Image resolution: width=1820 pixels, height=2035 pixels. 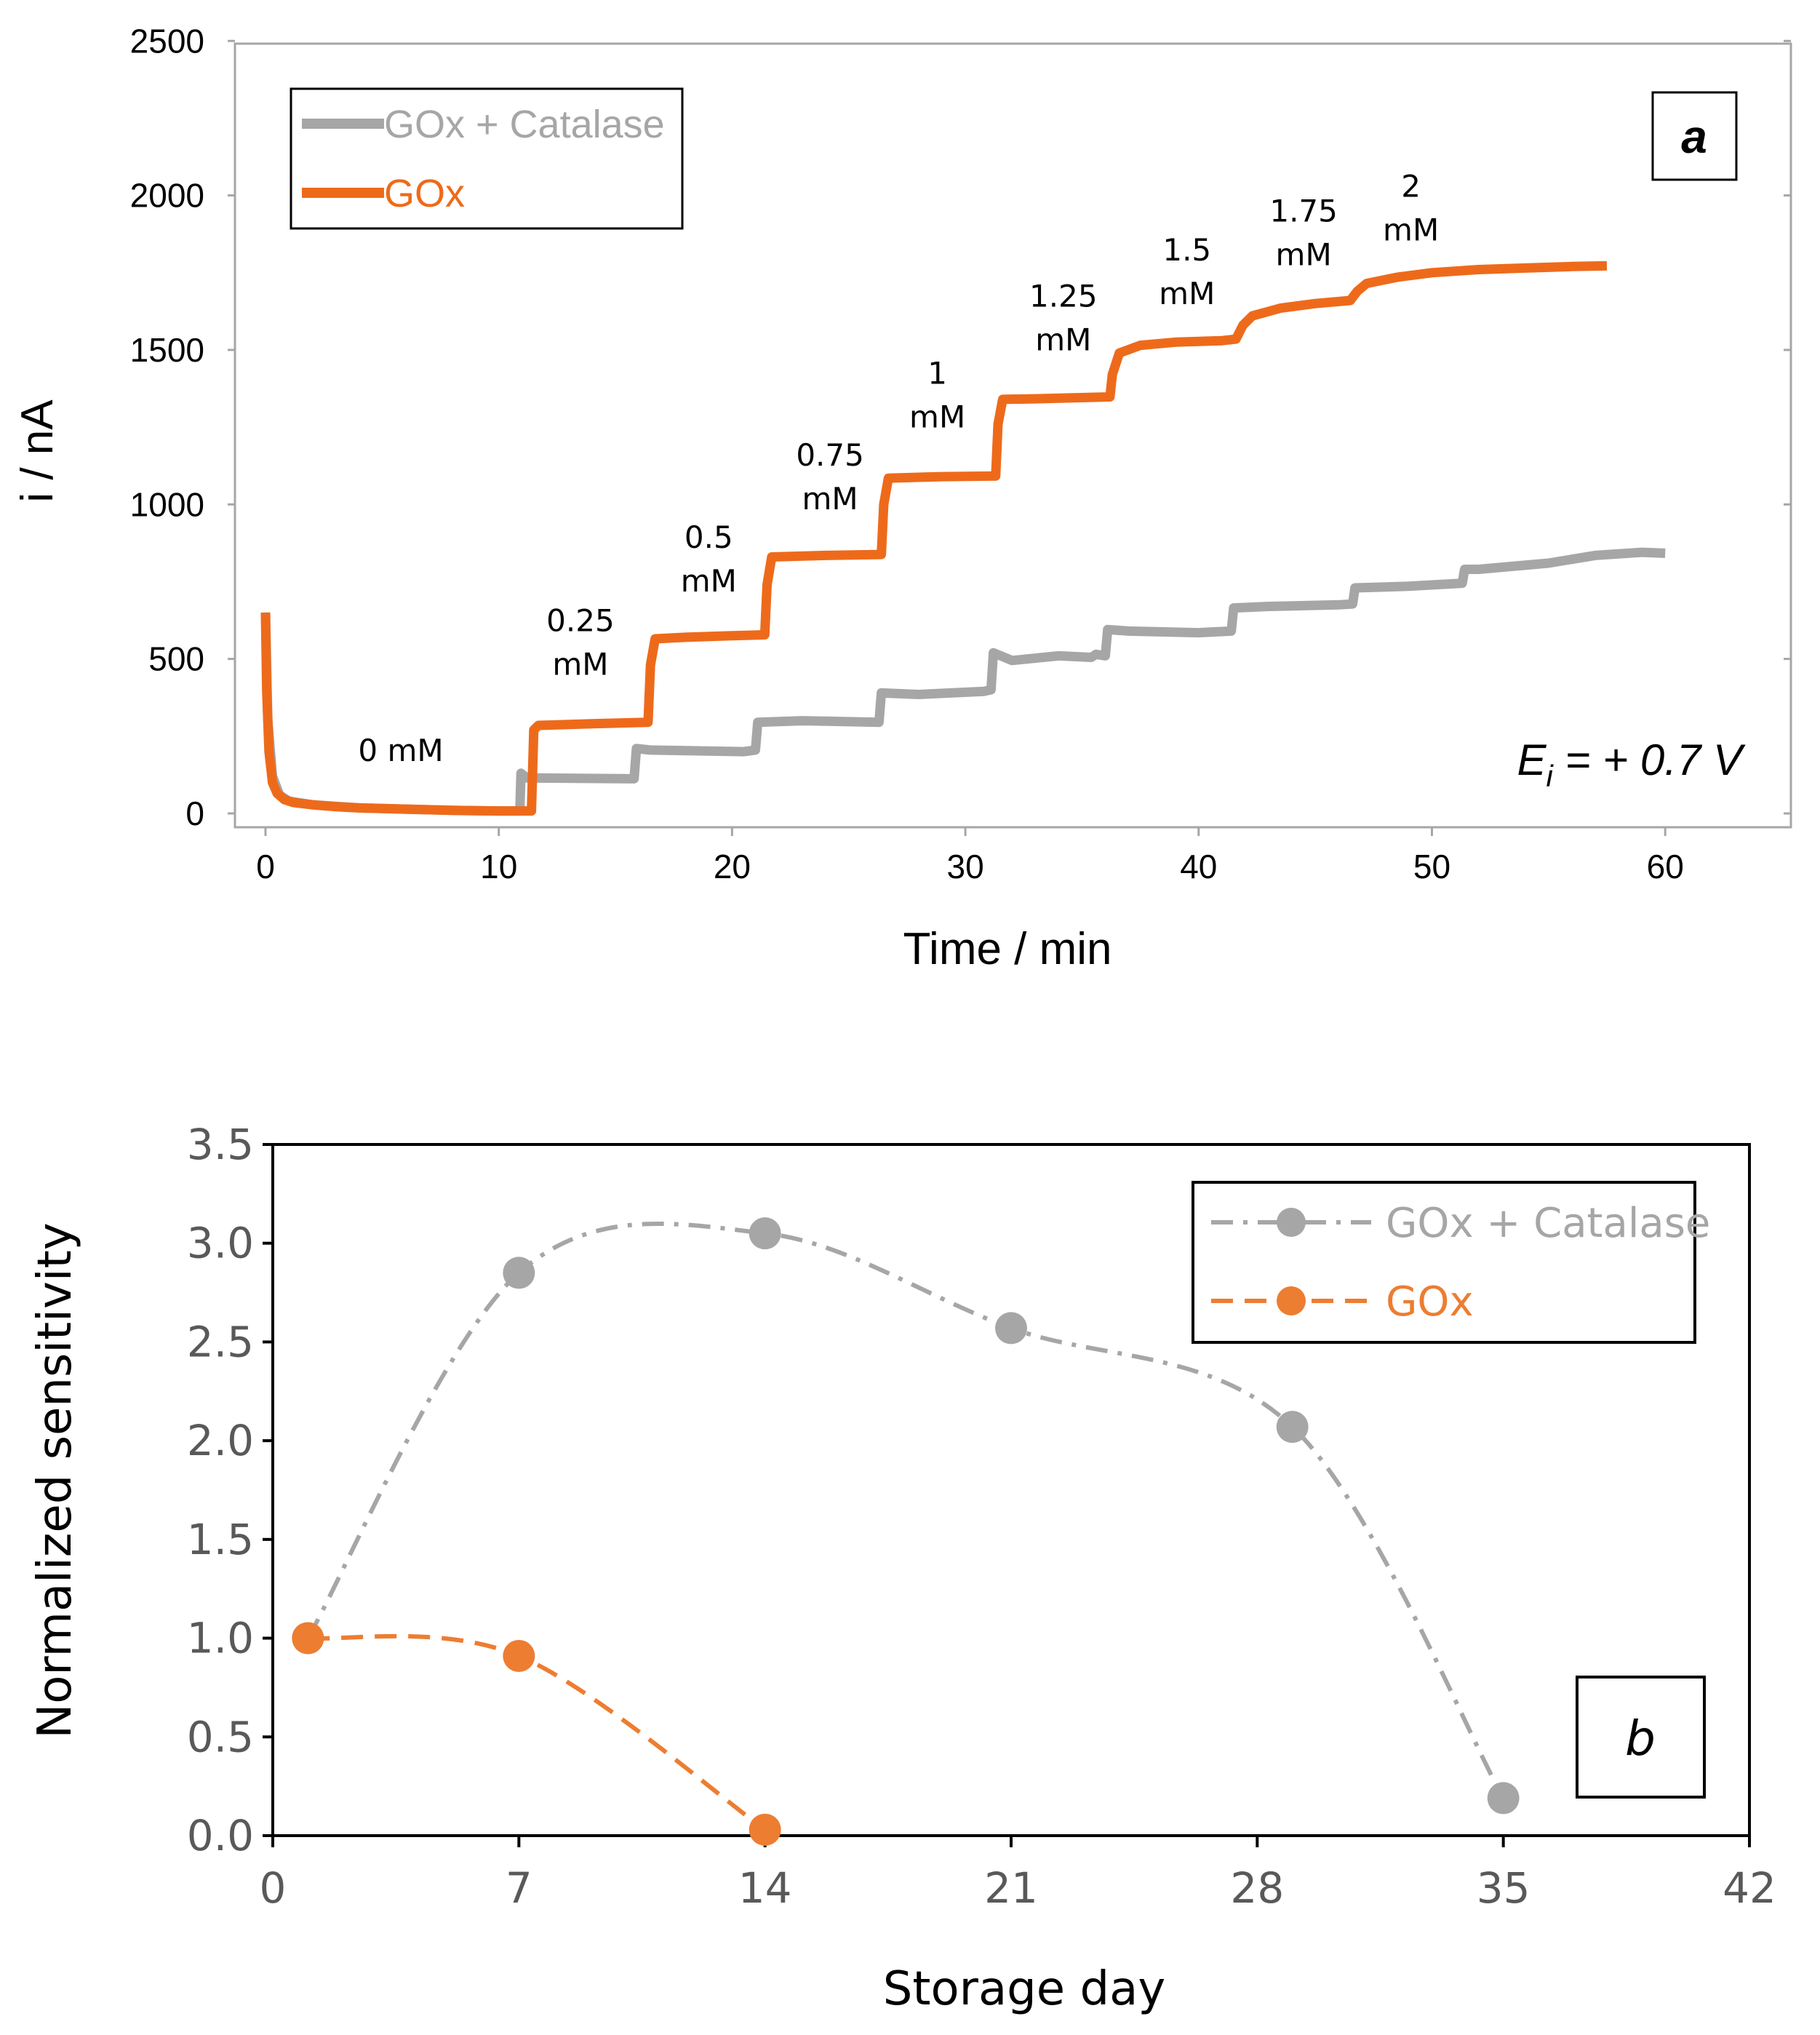 I want to click on x-tick-label-b: 14, so click(x=765, y=1888).